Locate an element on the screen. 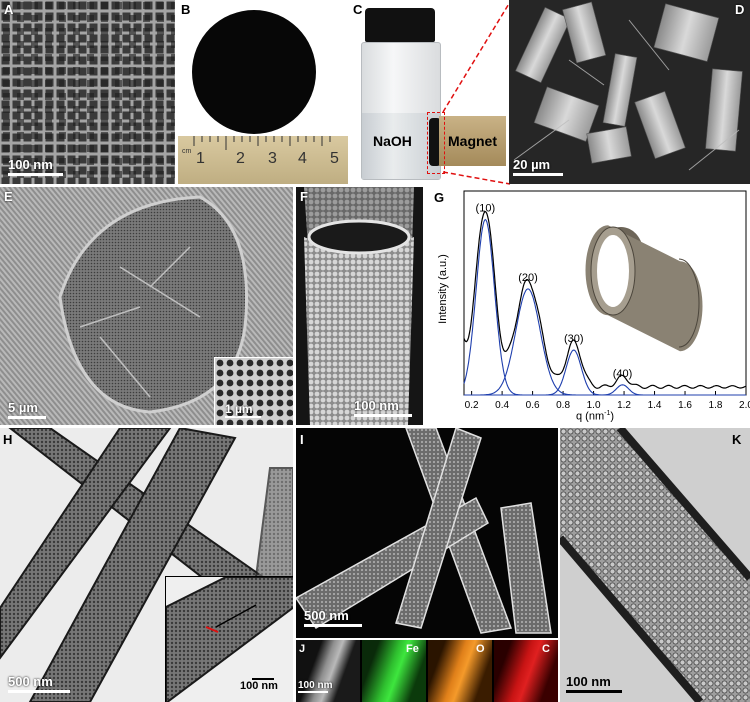 The image size is (750, 702). panel-e-inset-scale-bar: 1 µm is located at coordinates (250, 410).